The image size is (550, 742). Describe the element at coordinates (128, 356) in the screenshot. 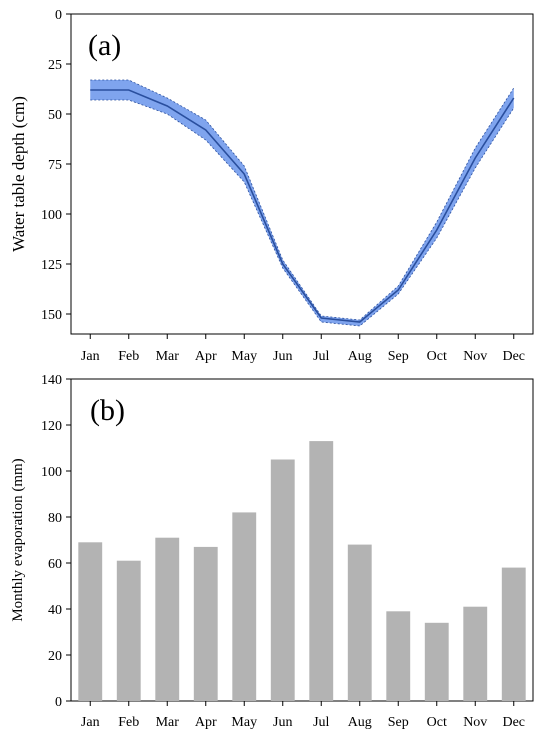

I see `x-tick-label-a: Feb` at that location.